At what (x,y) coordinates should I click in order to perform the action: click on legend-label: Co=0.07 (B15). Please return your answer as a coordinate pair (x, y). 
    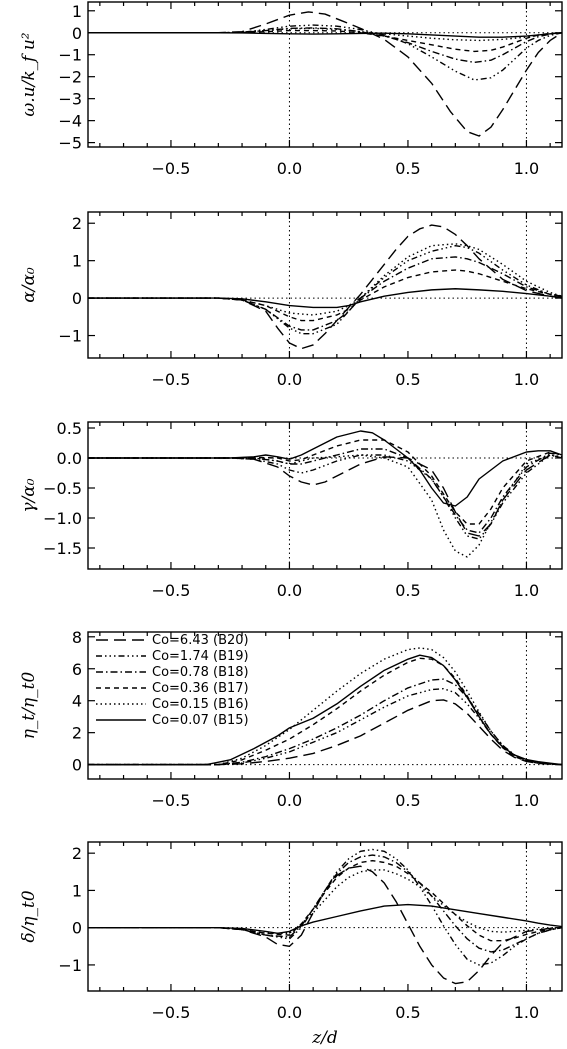
    Looking at the image, I should click on (200, 720).